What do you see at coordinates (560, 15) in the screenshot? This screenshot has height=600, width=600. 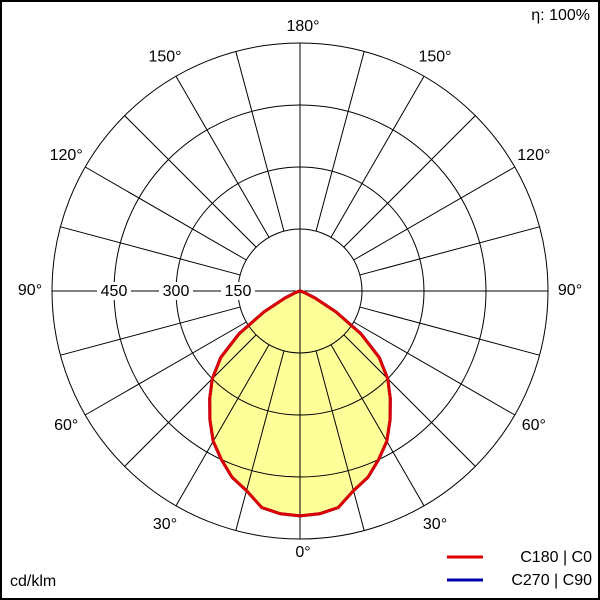 I see `efficiency-label: η: 100%` at bounding box center [560, 15].